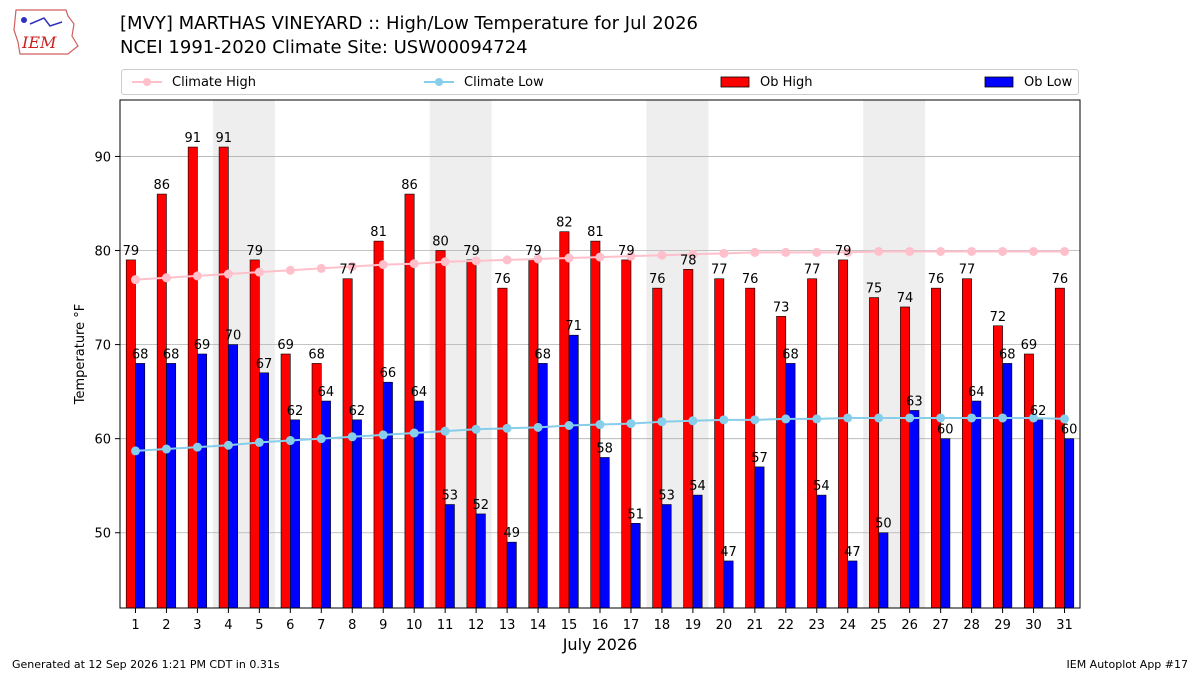  Describe the element at coordinates (285, 345) in the screenshot. I see `ob-high-label: 69` at that location.